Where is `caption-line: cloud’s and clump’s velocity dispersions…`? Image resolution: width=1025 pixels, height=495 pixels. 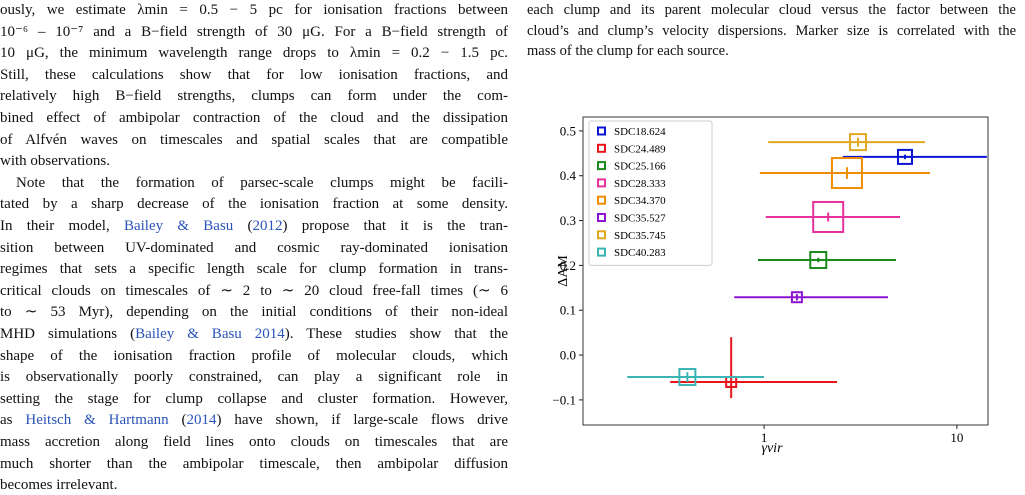
caption-line: cloud’s and clump’s velocity dispersions… is located at coordinates (771, 30).